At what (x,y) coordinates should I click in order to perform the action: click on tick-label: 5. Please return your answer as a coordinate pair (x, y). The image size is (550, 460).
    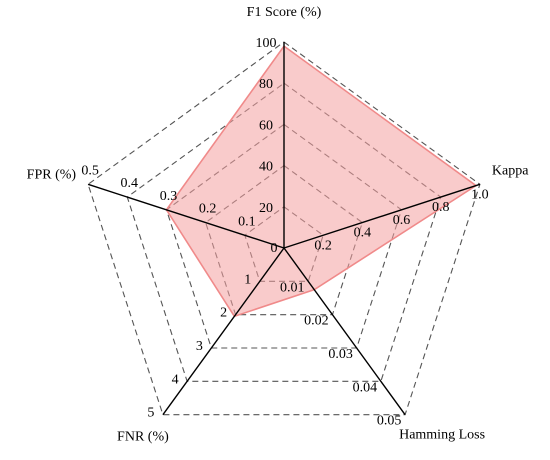
    Looking at the image, I should click on (150, 413).